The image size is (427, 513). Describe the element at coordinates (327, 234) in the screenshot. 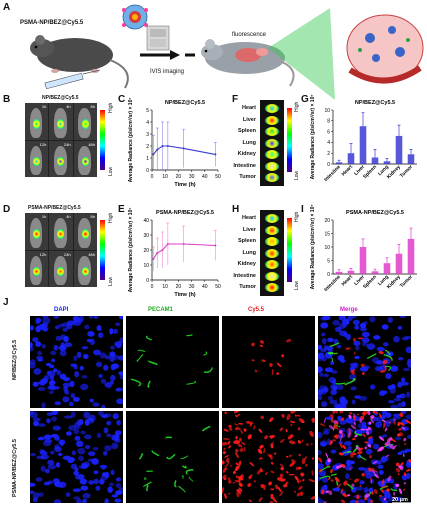

I see `y-tick-label: 15` at that location.